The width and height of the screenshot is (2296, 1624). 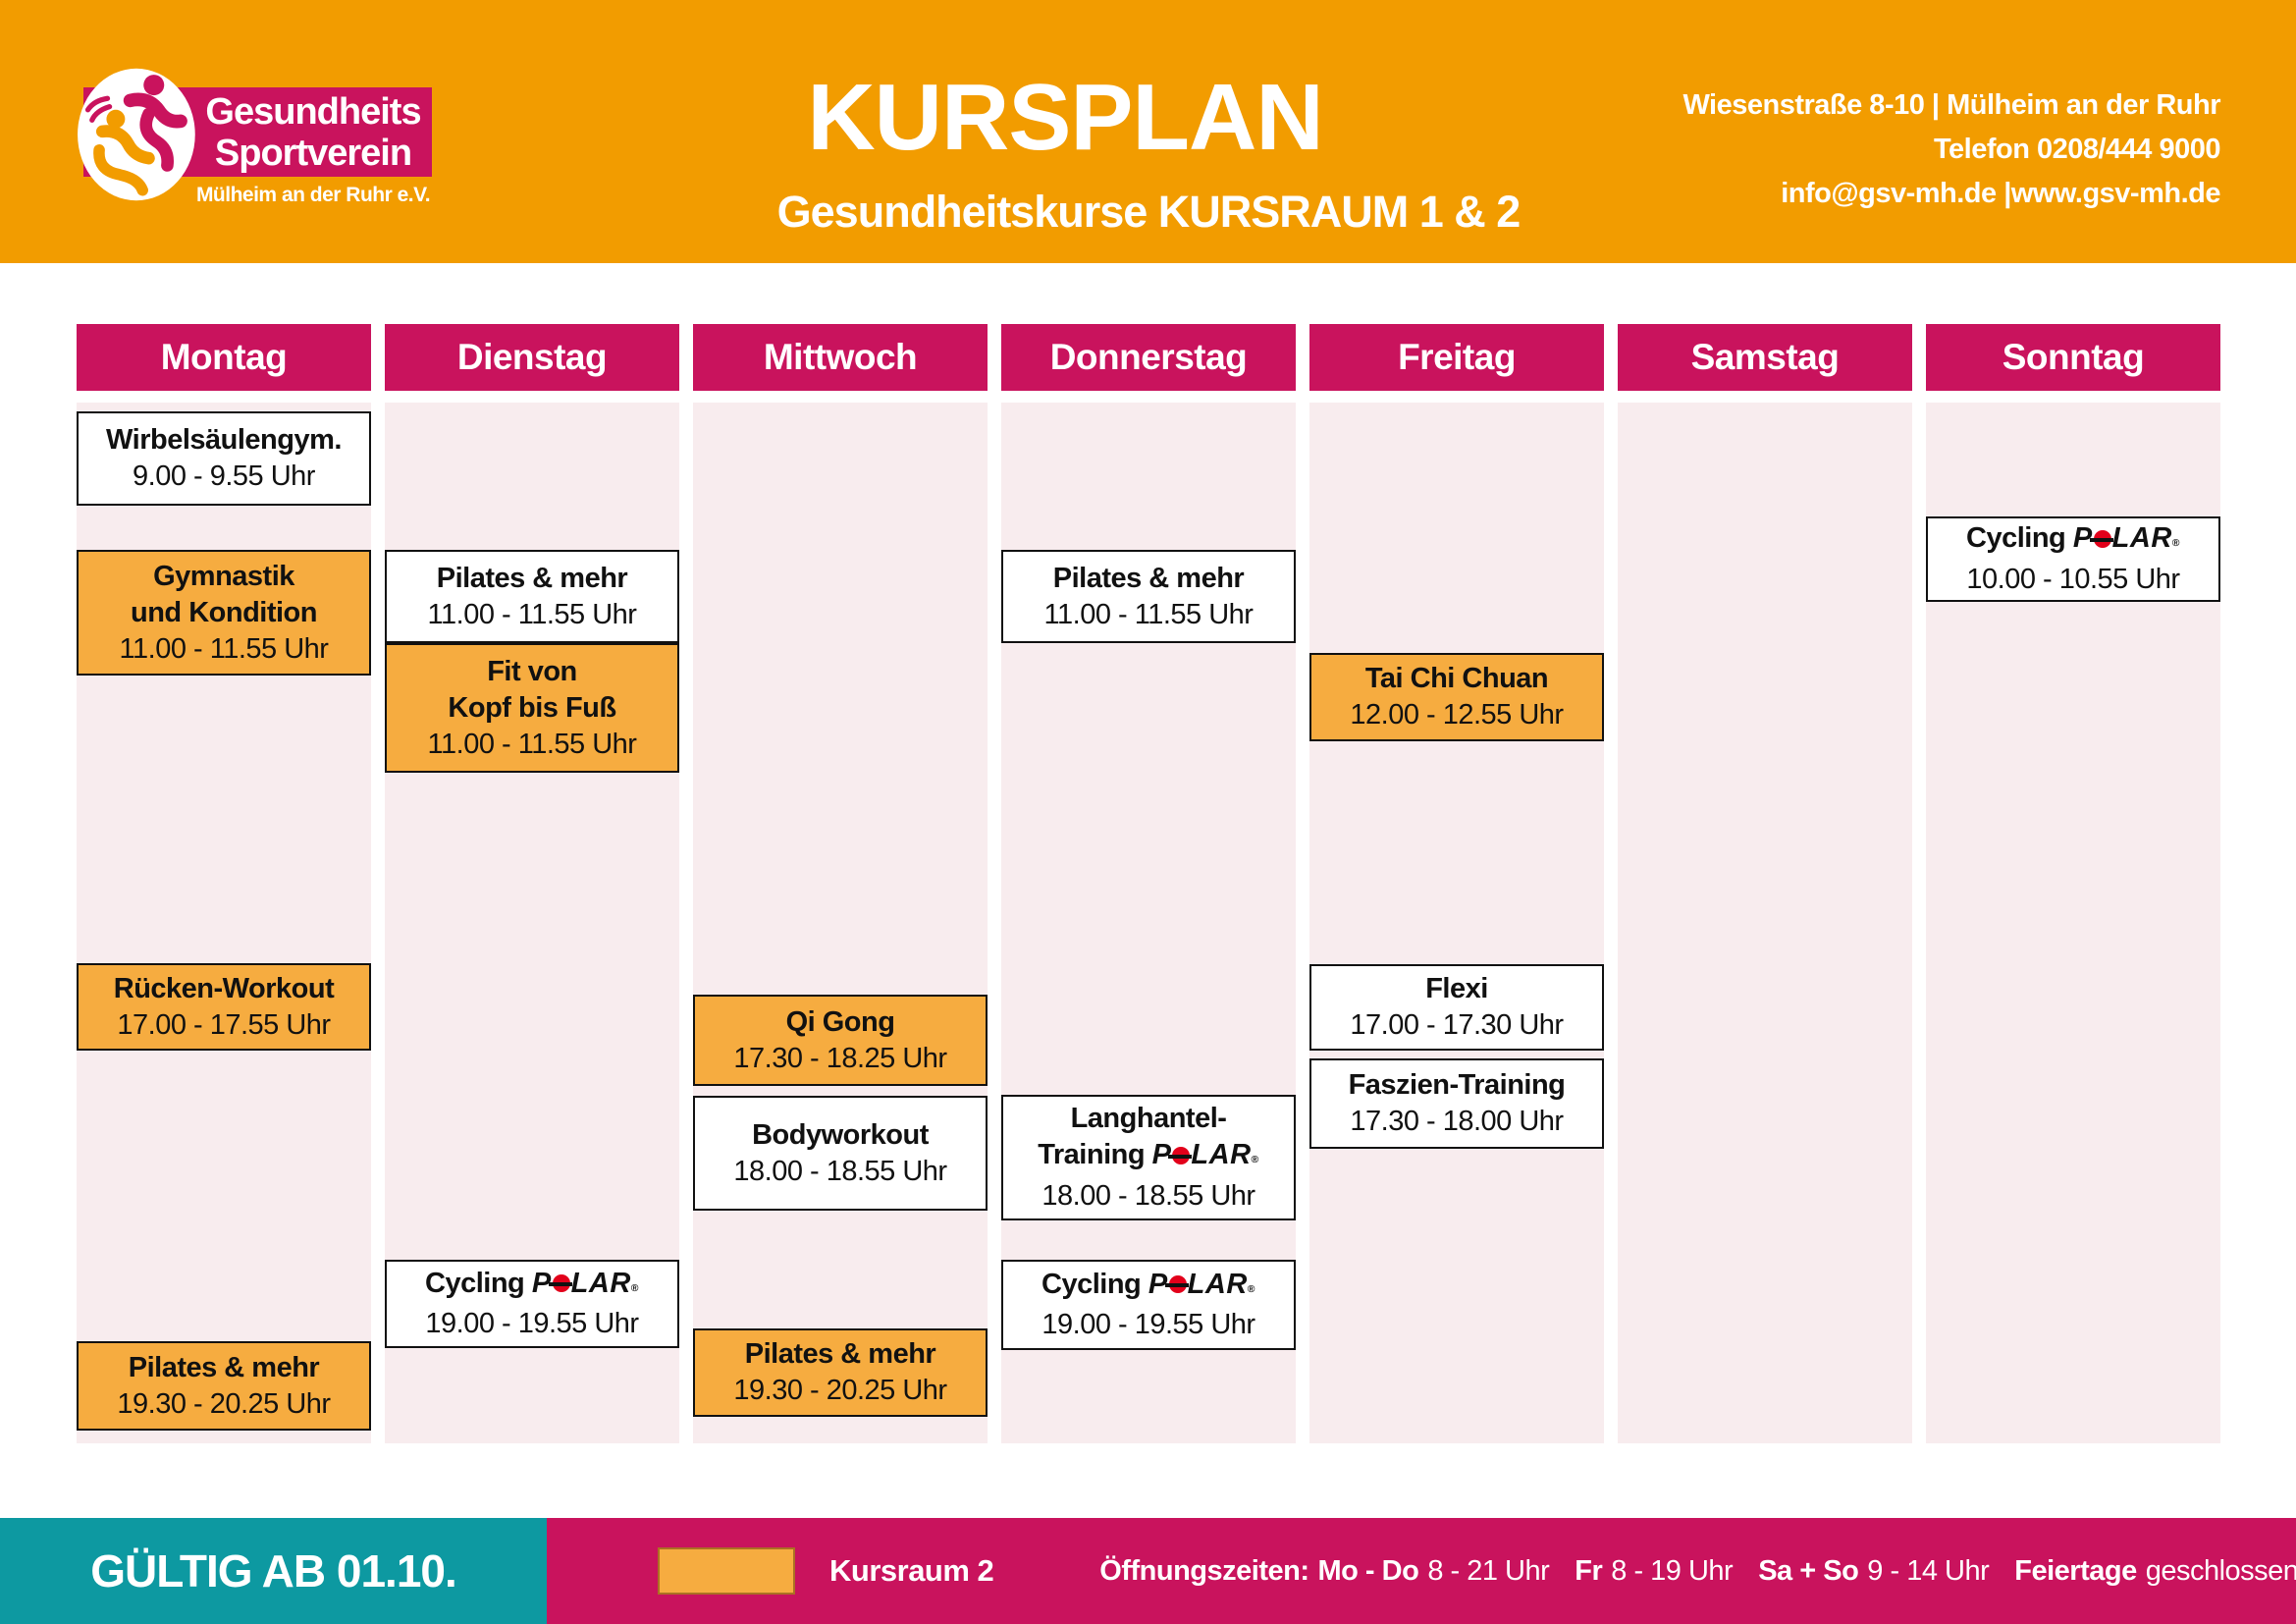 I want to click on course-card: Tai Chi Chuan 12.00 - 12.55 Uhr, so click(x=1456, y=697).